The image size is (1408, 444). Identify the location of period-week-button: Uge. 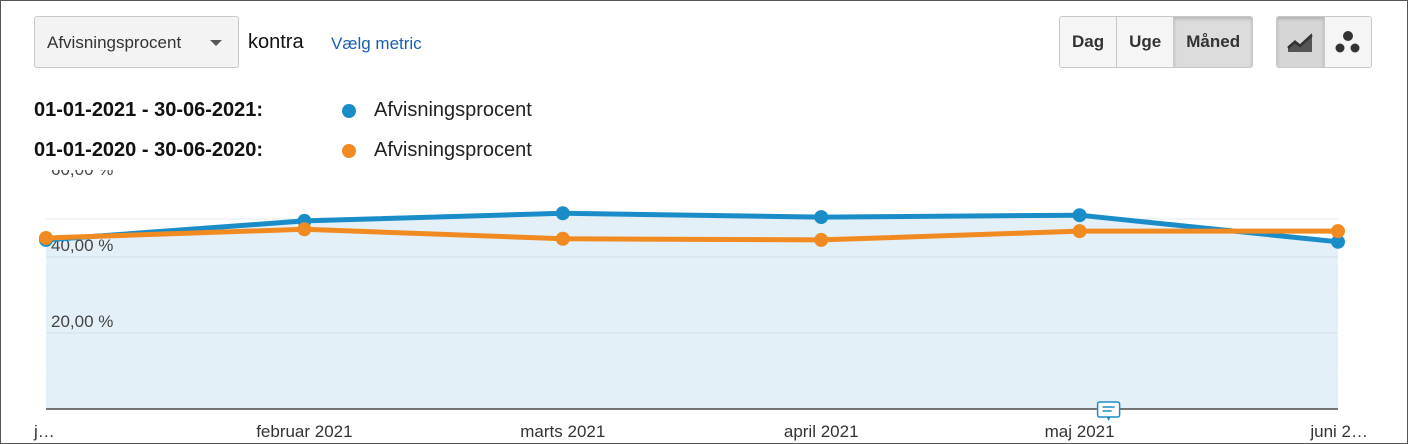
(1146, 42).